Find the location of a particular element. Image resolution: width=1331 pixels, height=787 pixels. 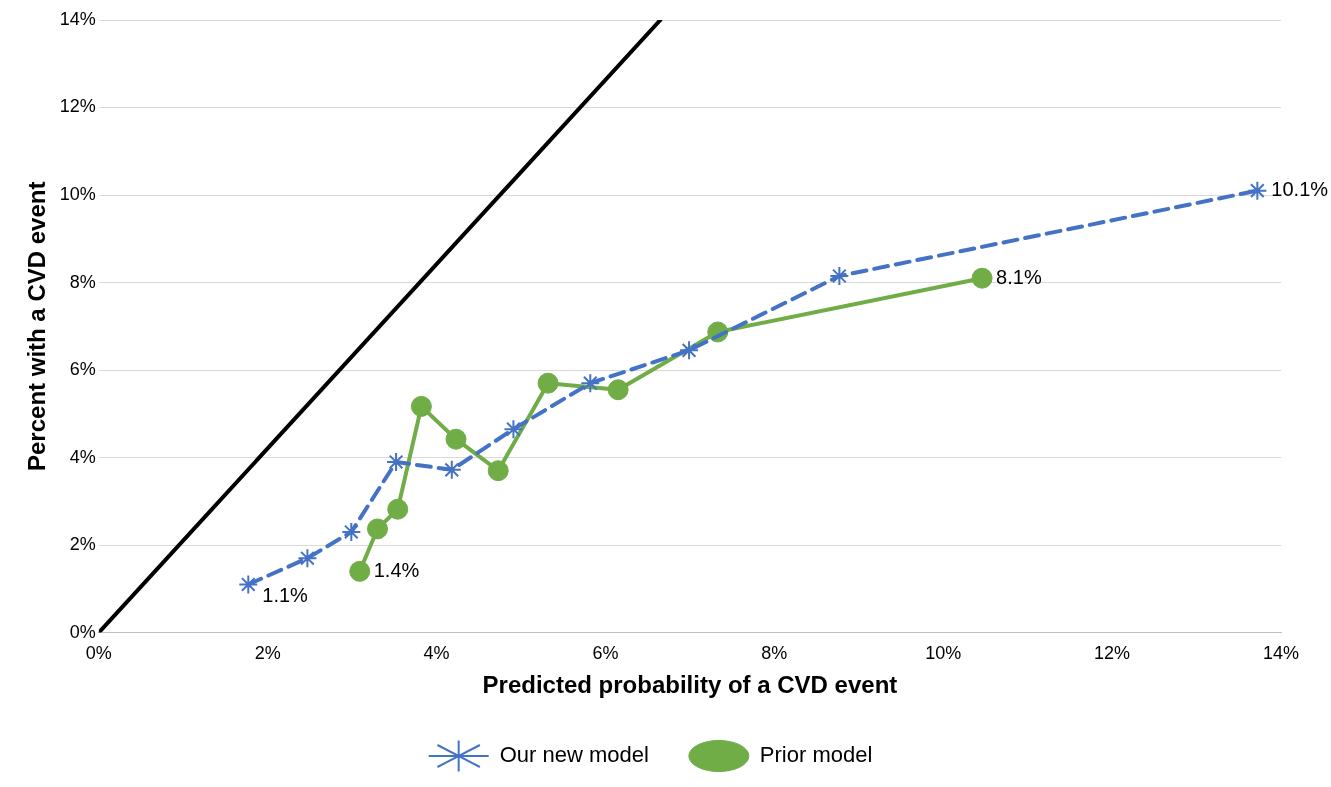

x-axis-title: Predicted probability of a CVD event is located at coordinates (690, 685).